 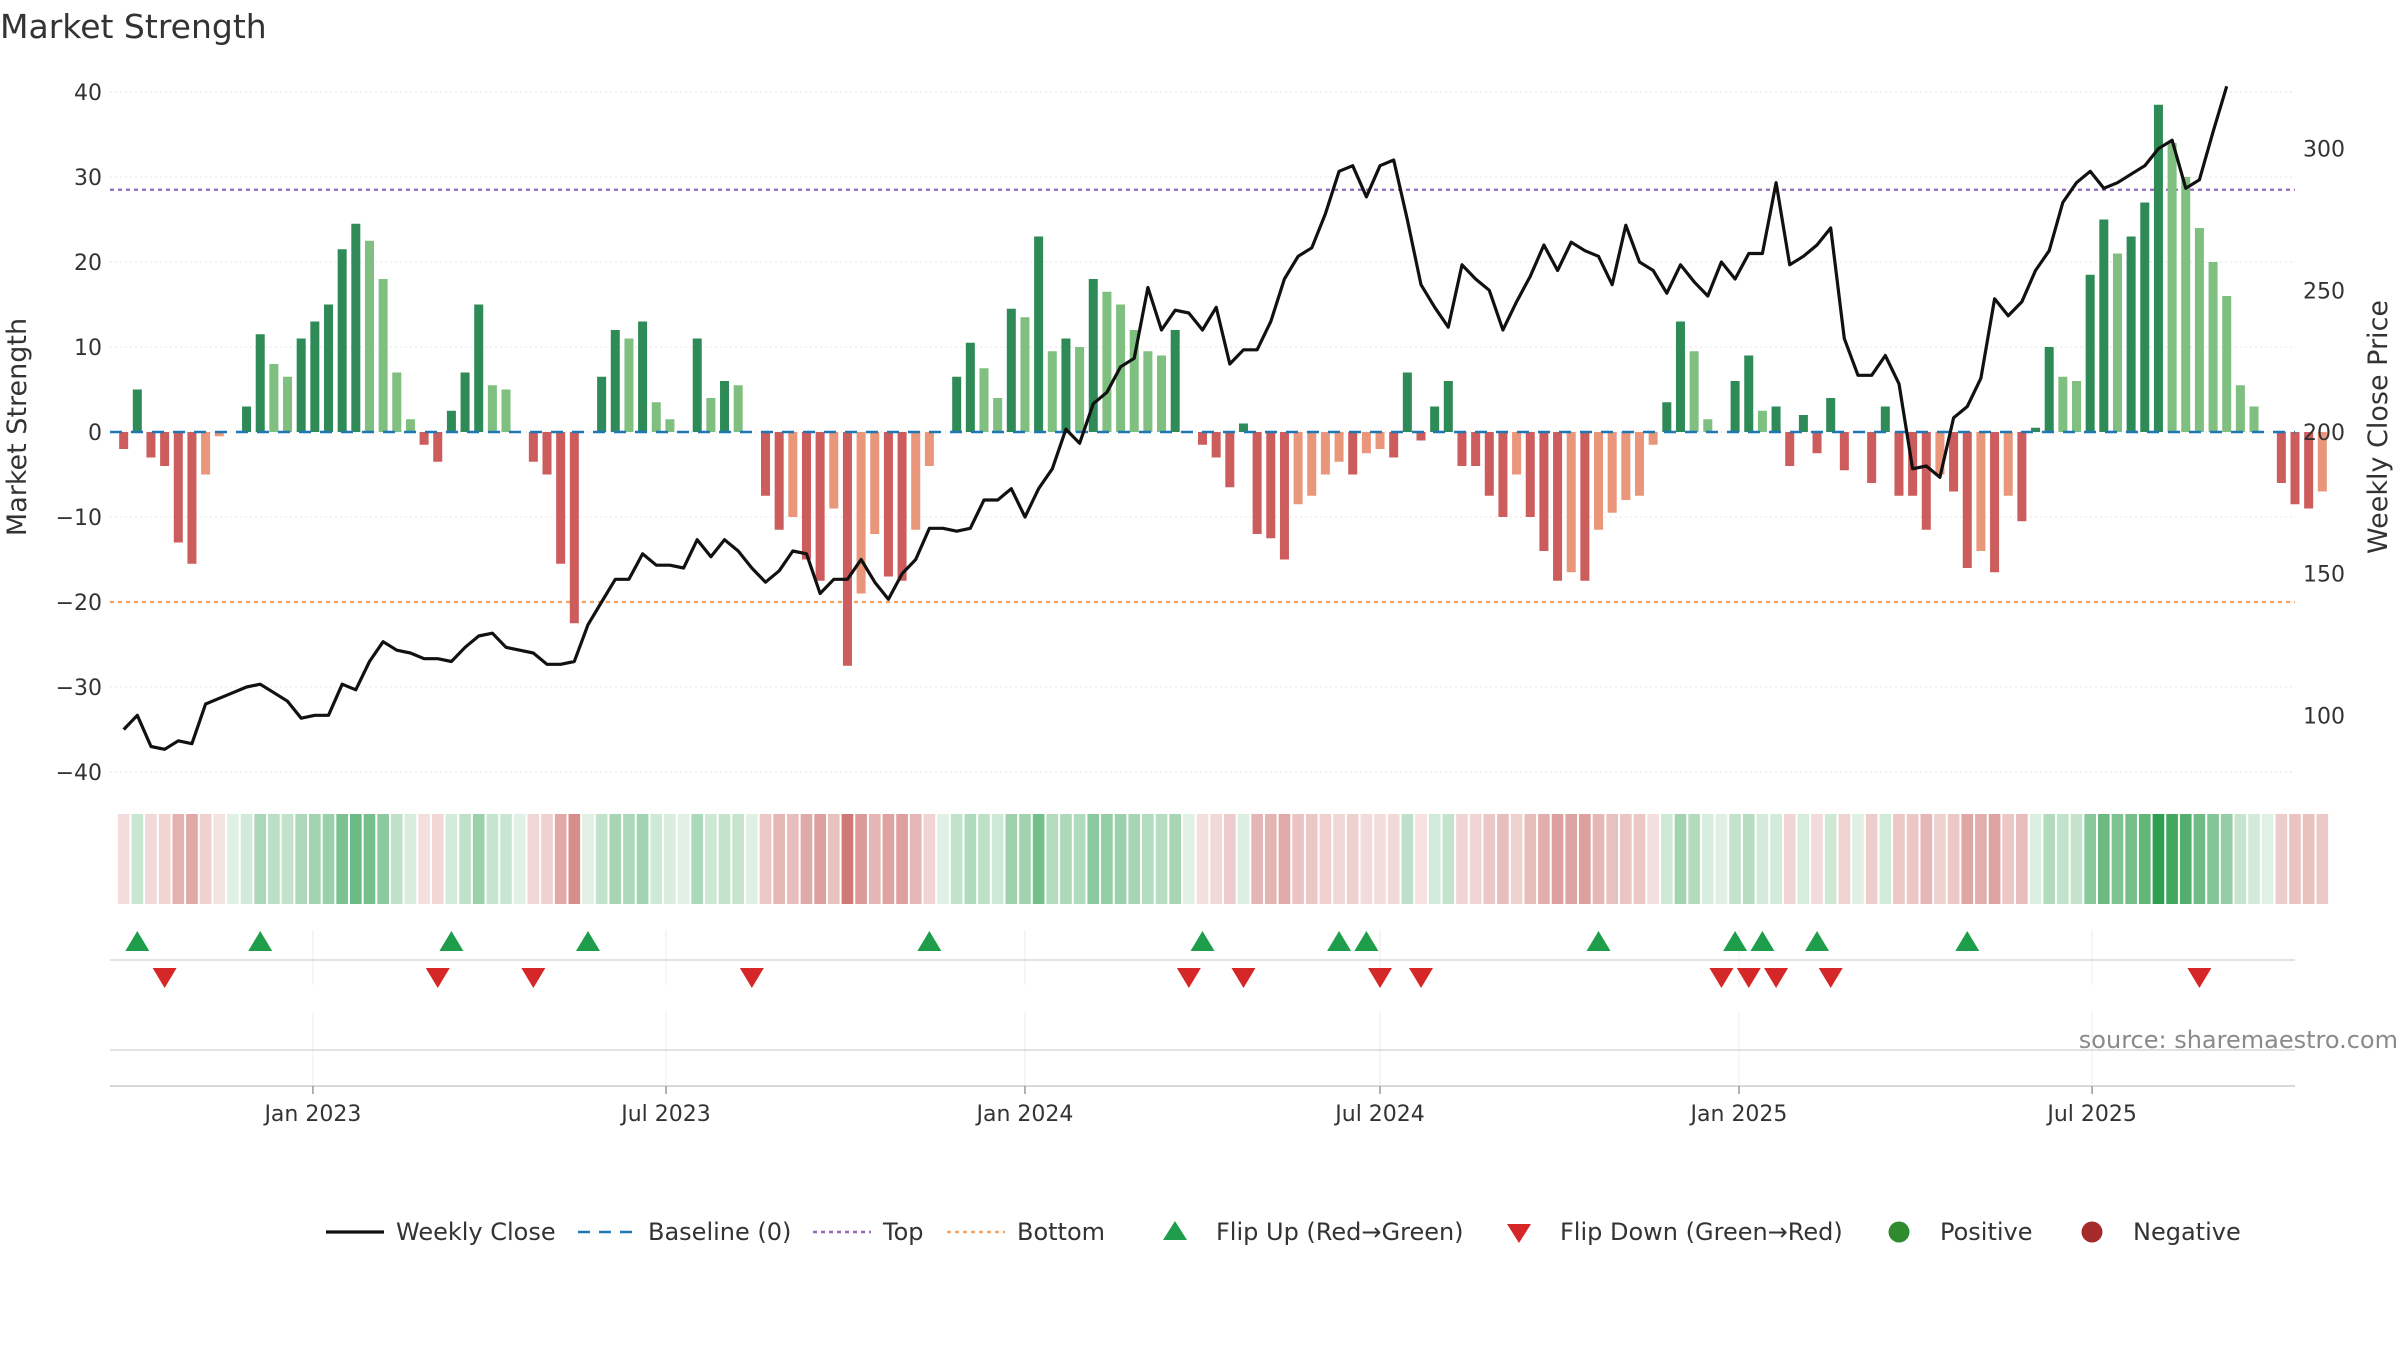 I want to click on source-credit: source: sharemaestro.com, so click(x=2238, y=1040).